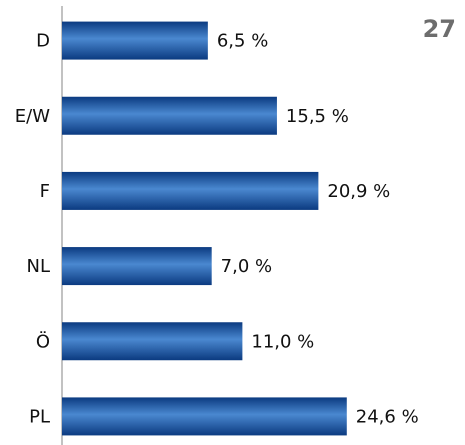  Describe the element at coordinates (39, 416) in the screenshot. I see `category-label: PL` at that location.